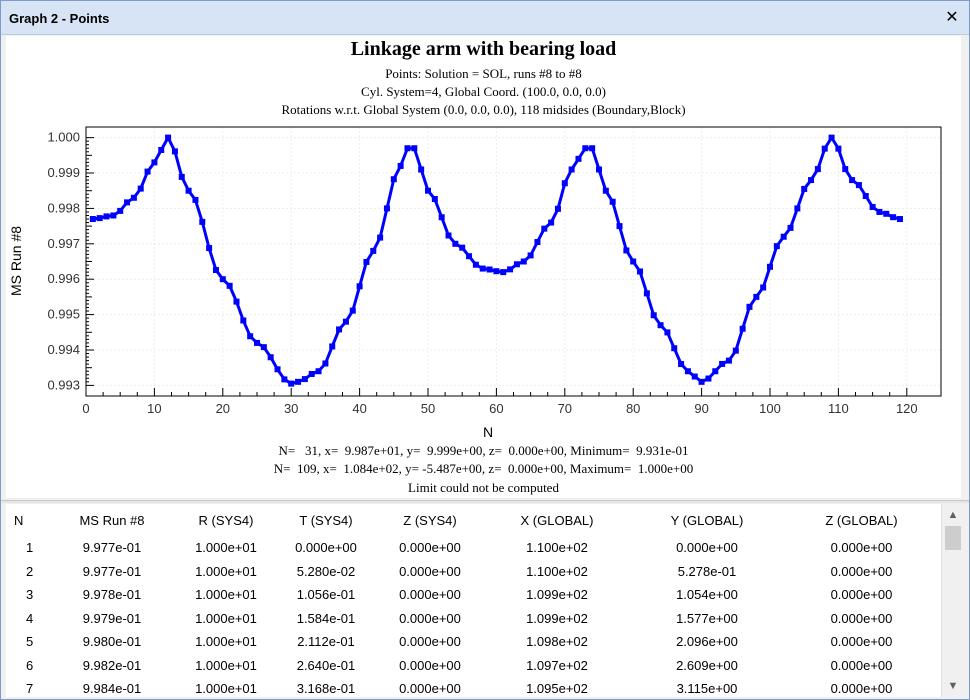 This screenshot has width=970, height=700. Describe the element at coordinates (63, 137) in the screenshot. I see `y-tick-label: 1.000` at that location.